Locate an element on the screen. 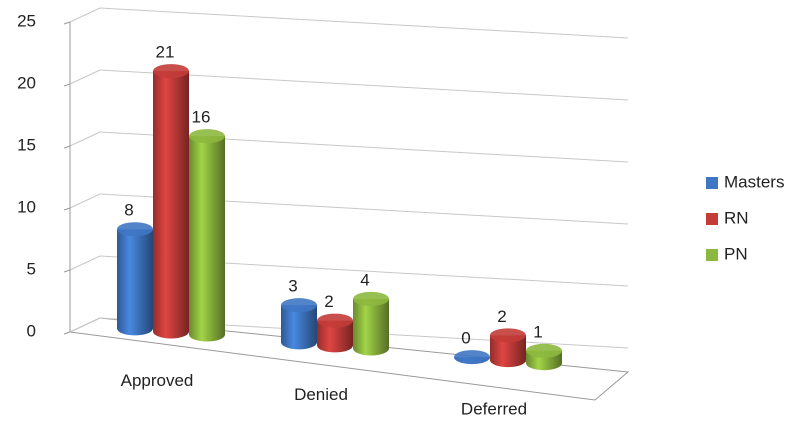 This screenshot has width=806, height=435. x-tick-label: Denied is located at coordinates (321, 394).